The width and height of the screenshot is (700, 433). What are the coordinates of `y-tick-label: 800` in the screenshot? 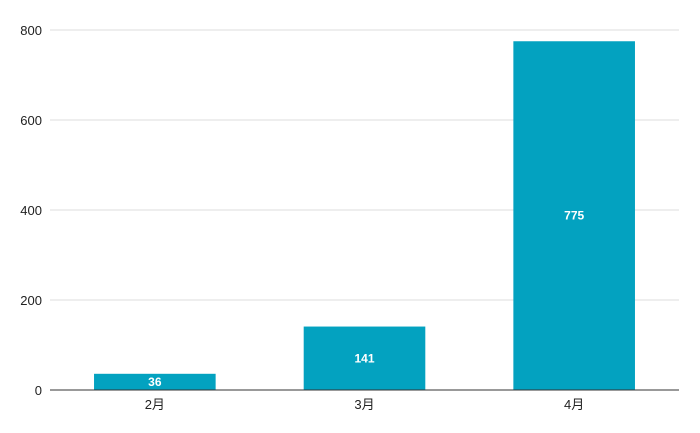 It's located at (31, 30).